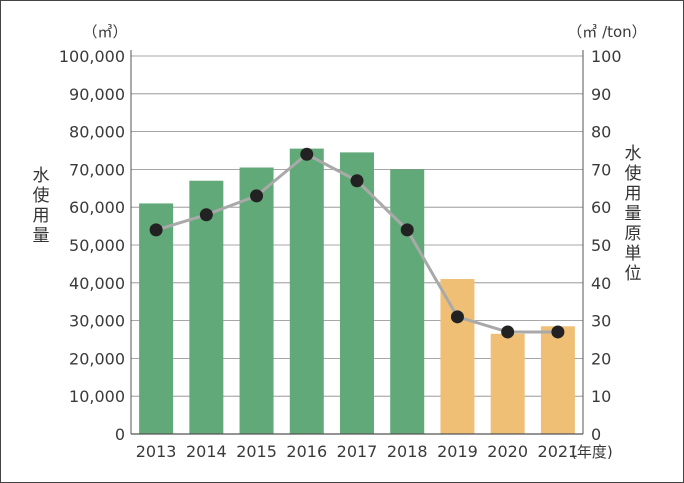 This screenshot has height=483, width=684. I want to click on right-y-tick-label: 30, so click(601, 321).